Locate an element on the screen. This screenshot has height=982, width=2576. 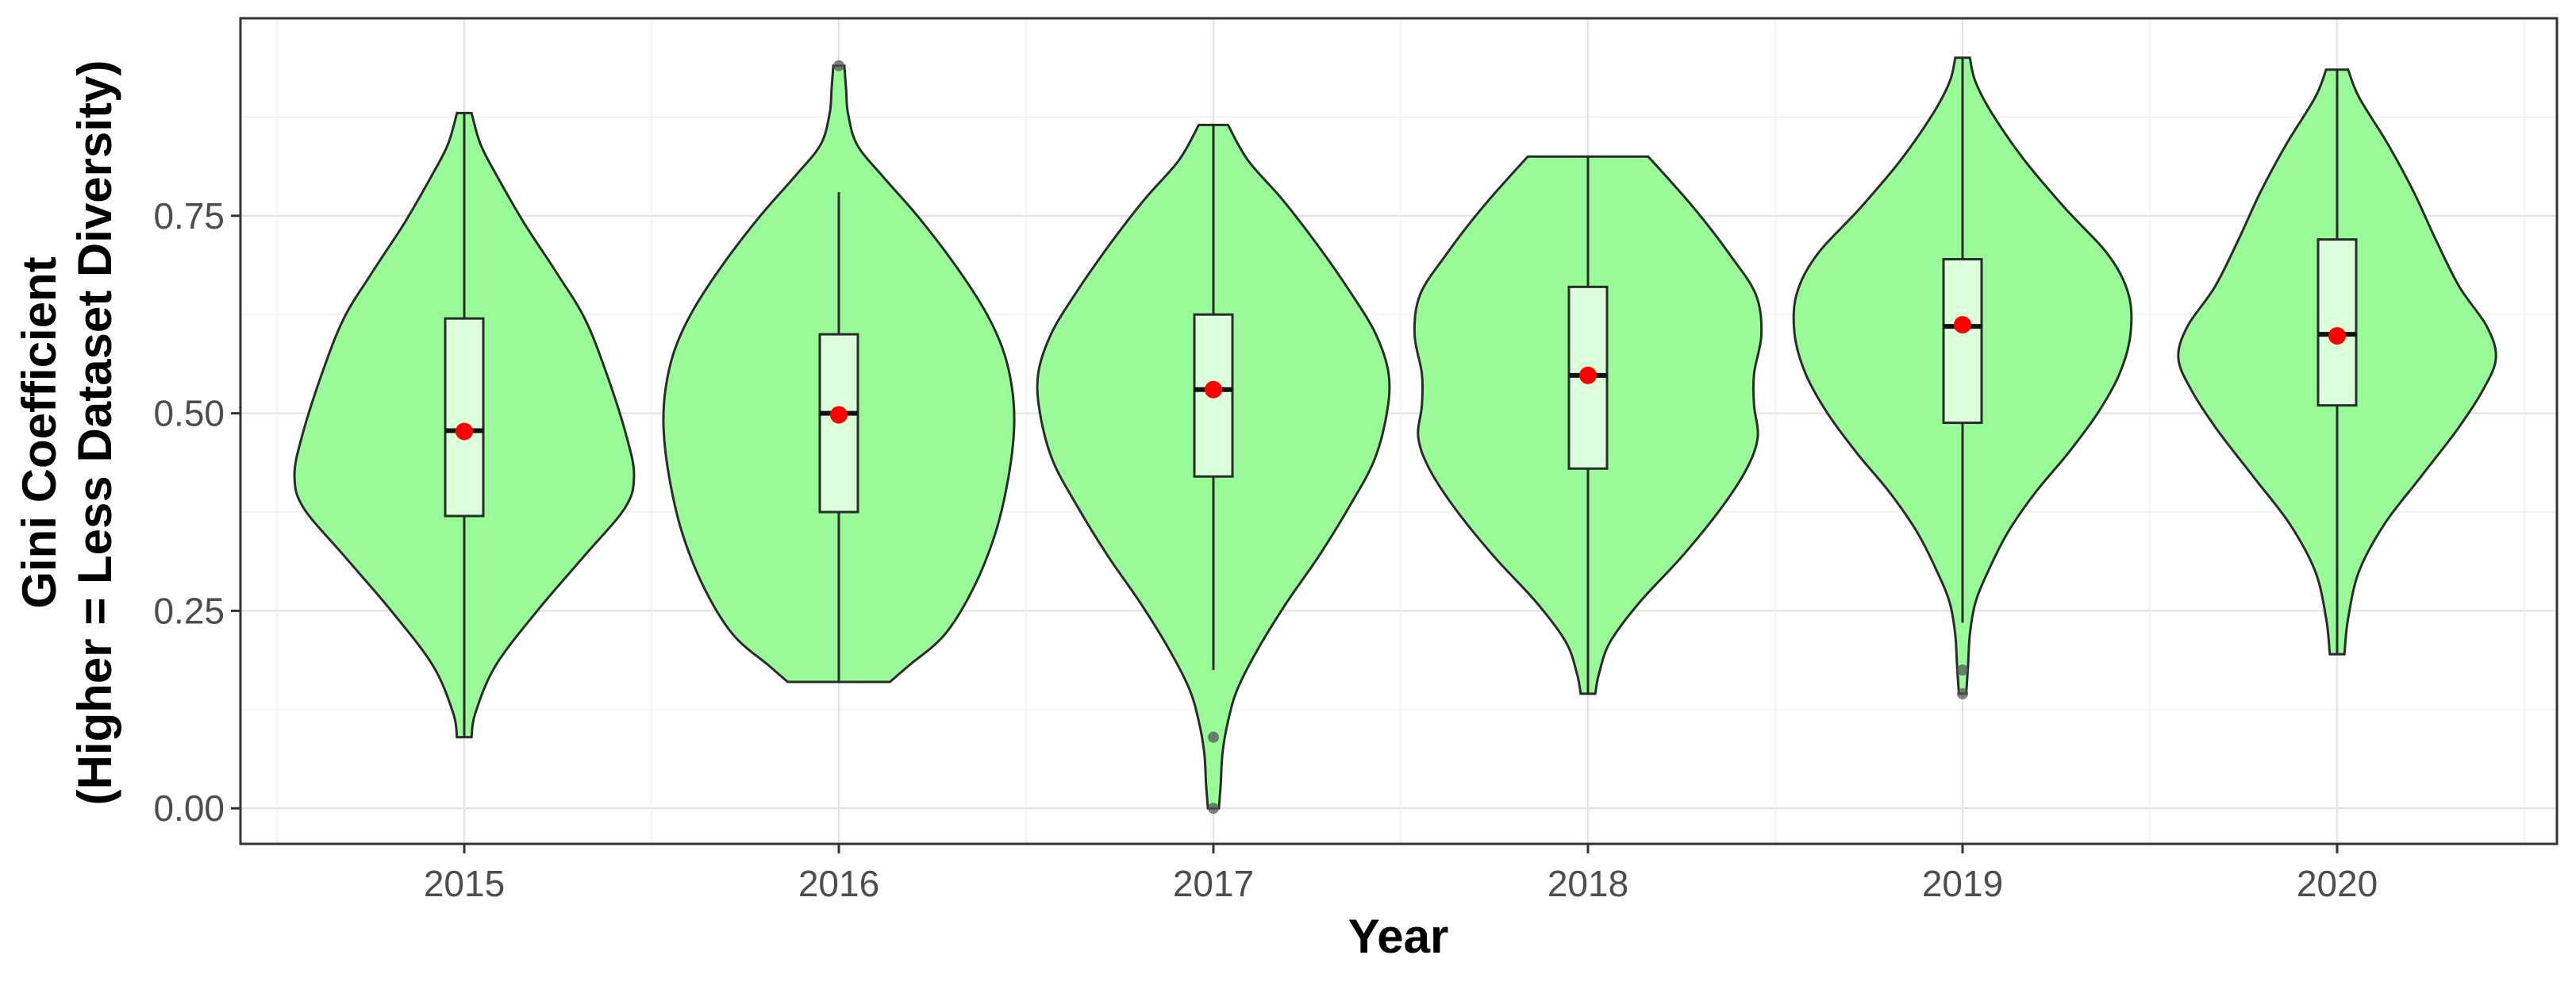
y-axis-ticks: 0.00 0.25 0.50 0.75 is located at coordinates (196, 512).